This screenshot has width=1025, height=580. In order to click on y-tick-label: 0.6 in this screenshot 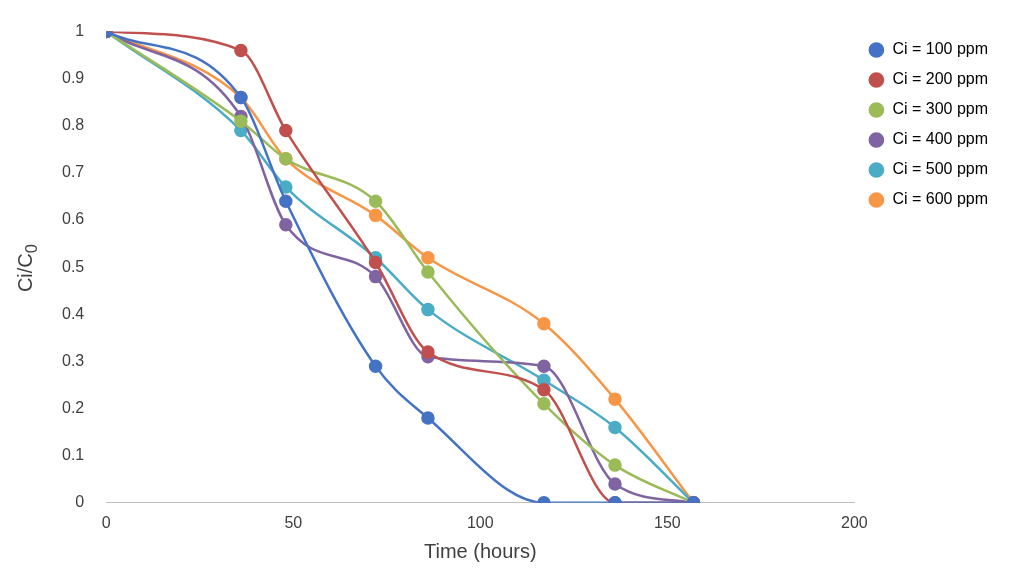, I will do `click(73, 219)`.